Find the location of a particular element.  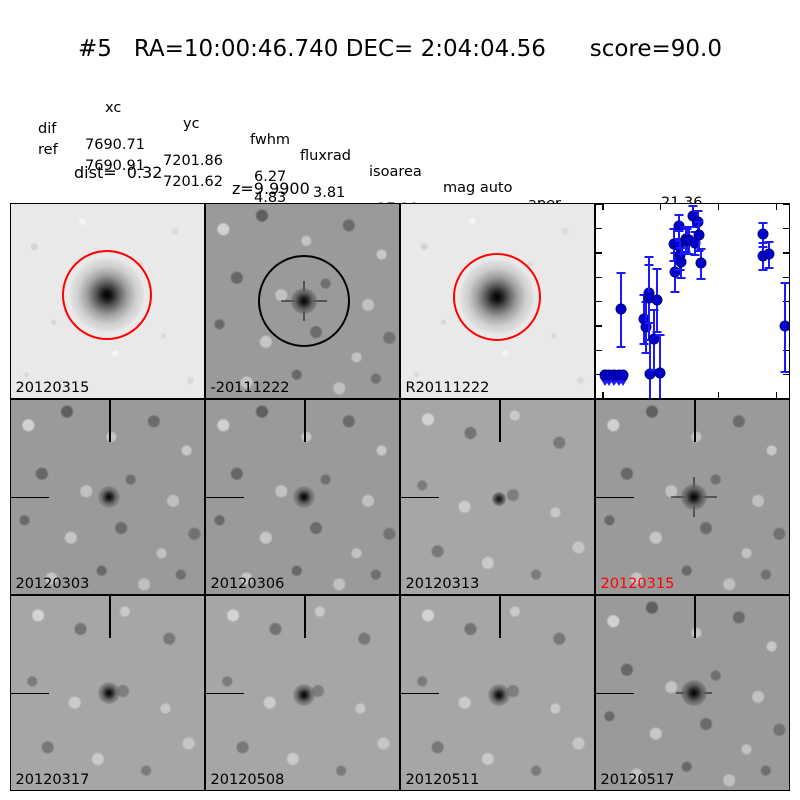

col-header-mag-auto: mag auto is located at coordinates (478, 188).